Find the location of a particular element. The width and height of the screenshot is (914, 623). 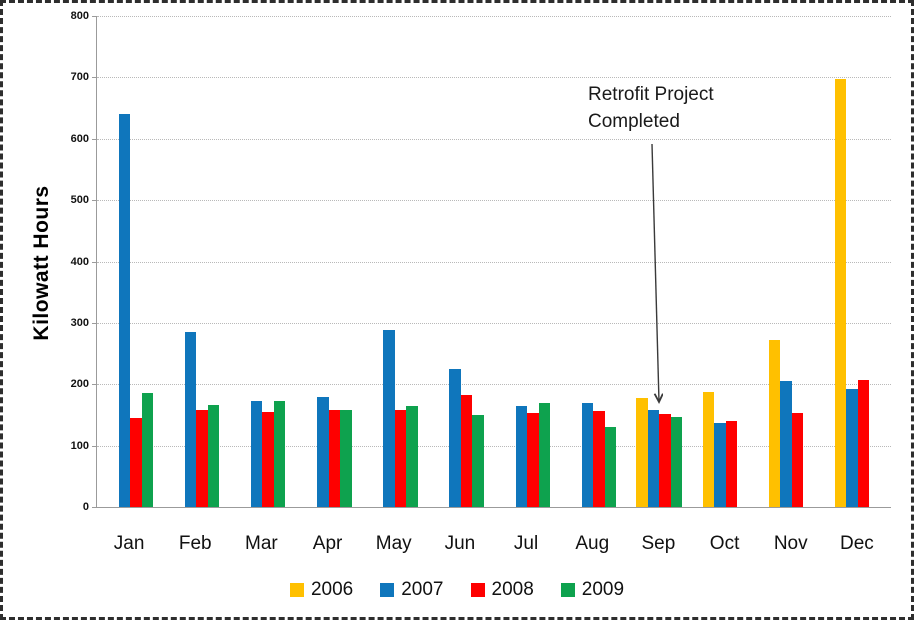

y-tick-label-700: 700 is located at coordinates (79, 77).